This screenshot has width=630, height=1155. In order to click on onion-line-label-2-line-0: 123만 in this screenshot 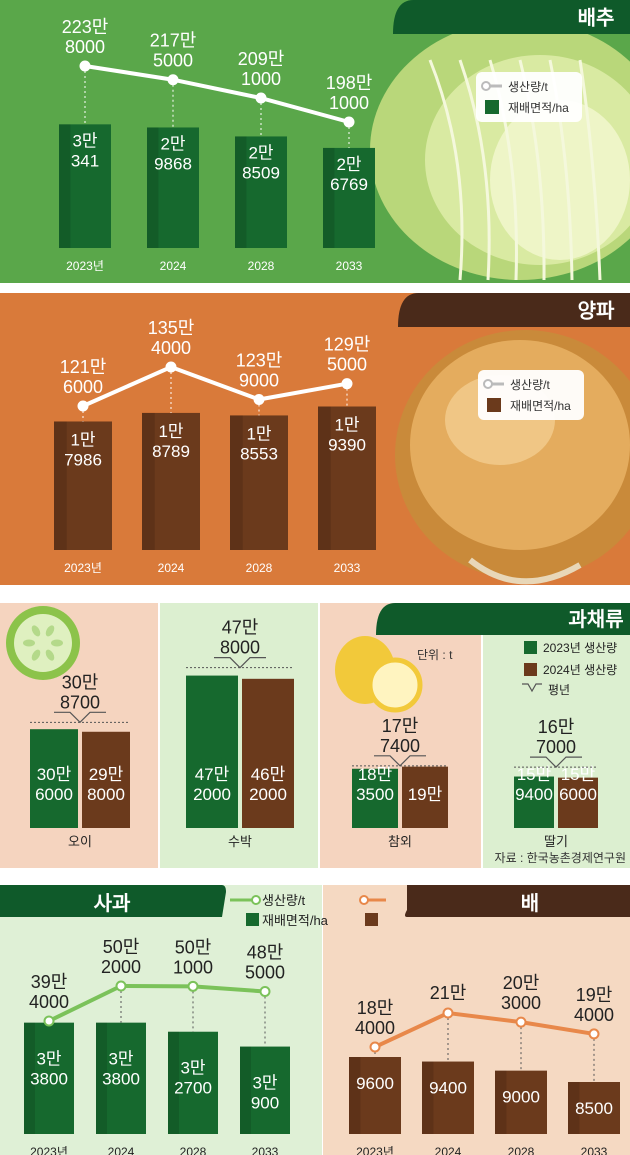, I will do `click(259, 361)`.